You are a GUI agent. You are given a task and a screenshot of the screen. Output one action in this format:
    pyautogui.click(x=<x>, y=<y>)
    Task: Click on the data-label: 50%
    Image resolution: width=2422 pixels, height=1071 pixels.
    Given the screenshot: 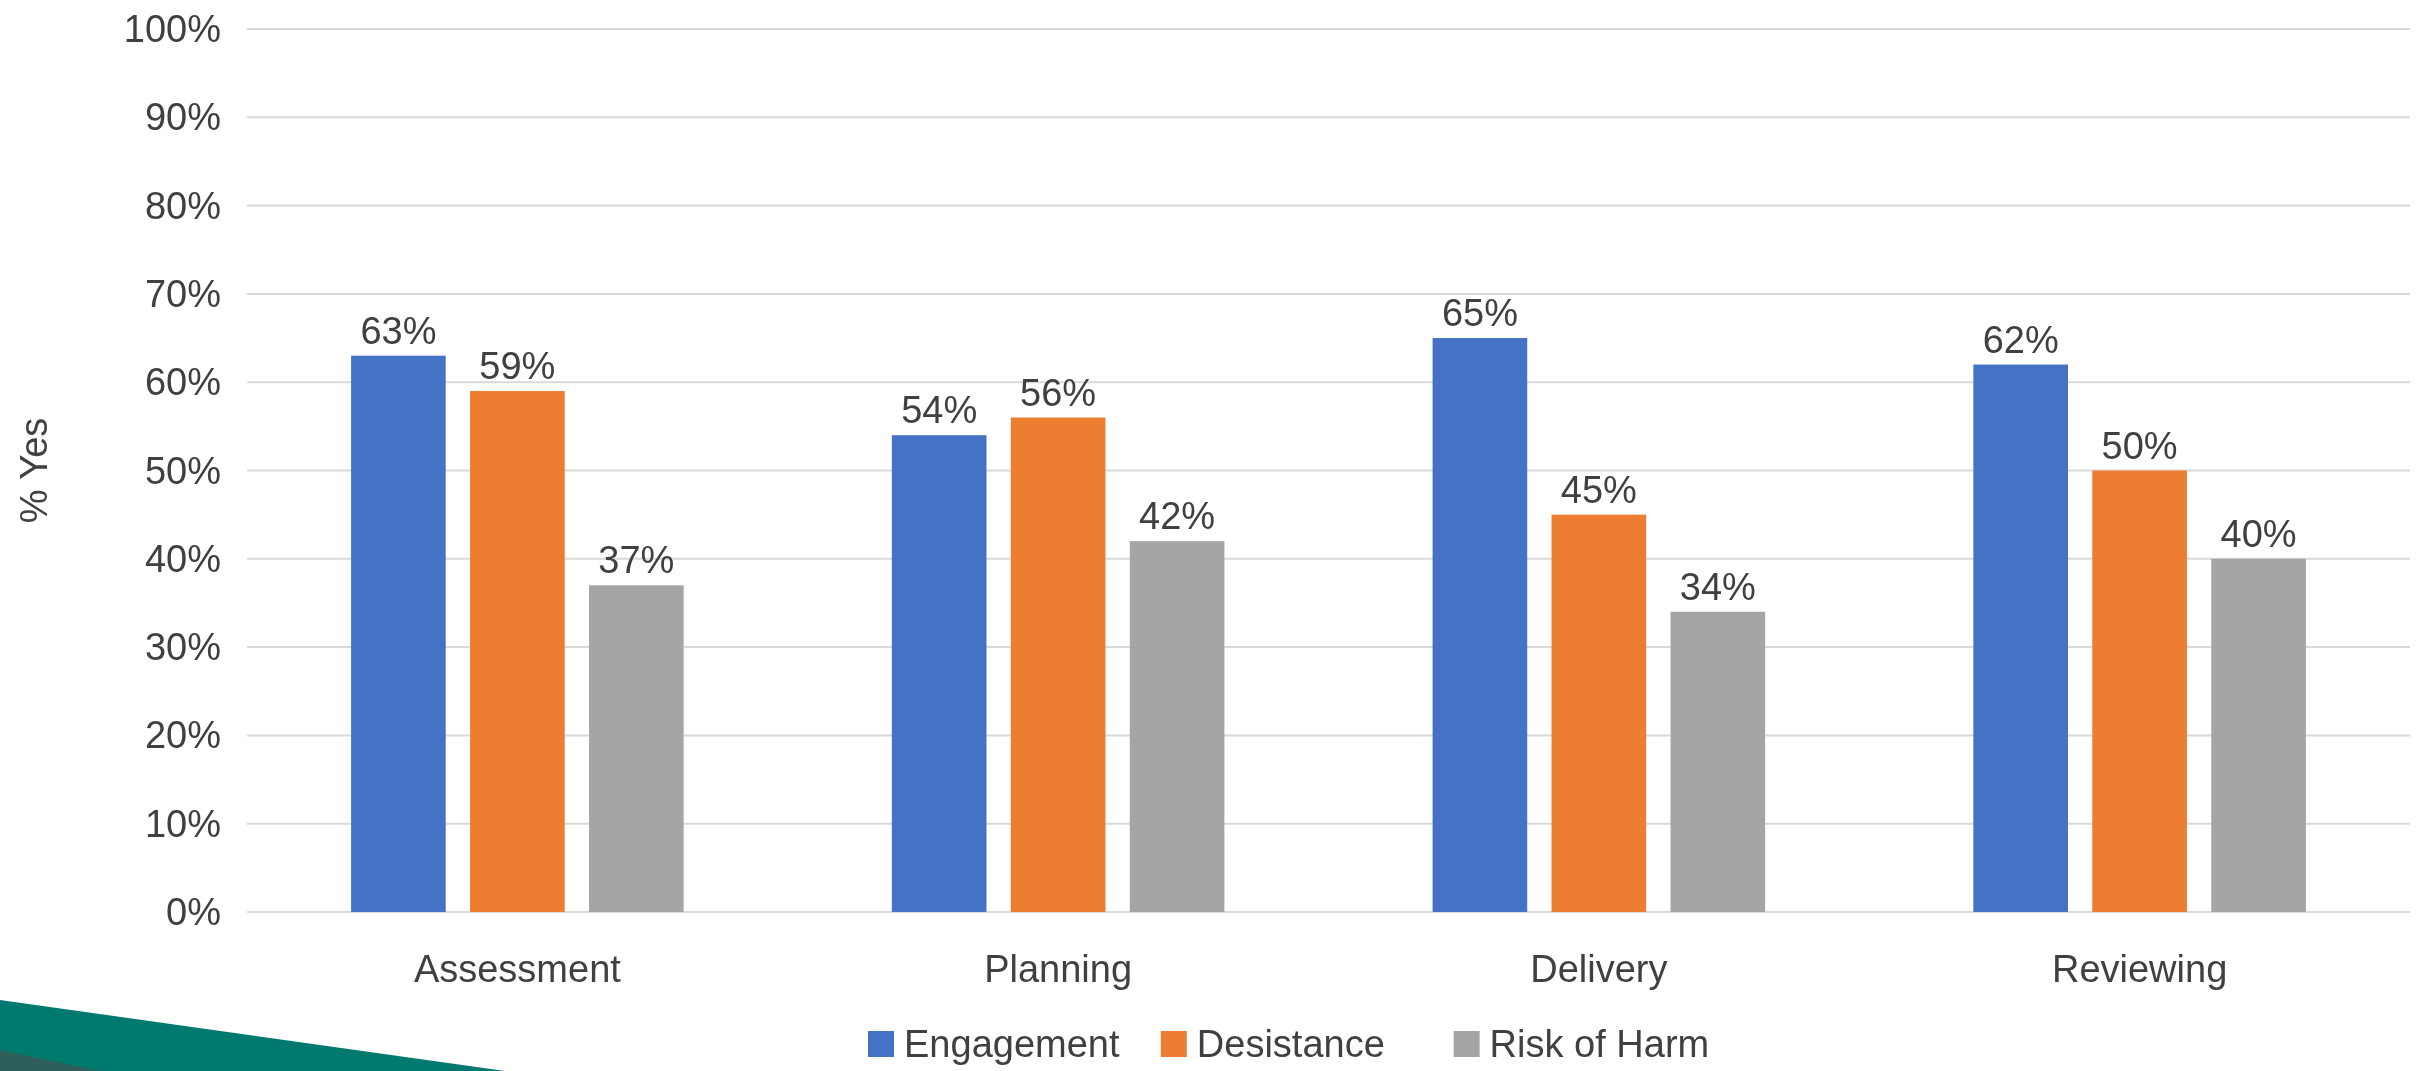 What is the action you would take?
    pyautogui.click(x=2139, y=445)
    